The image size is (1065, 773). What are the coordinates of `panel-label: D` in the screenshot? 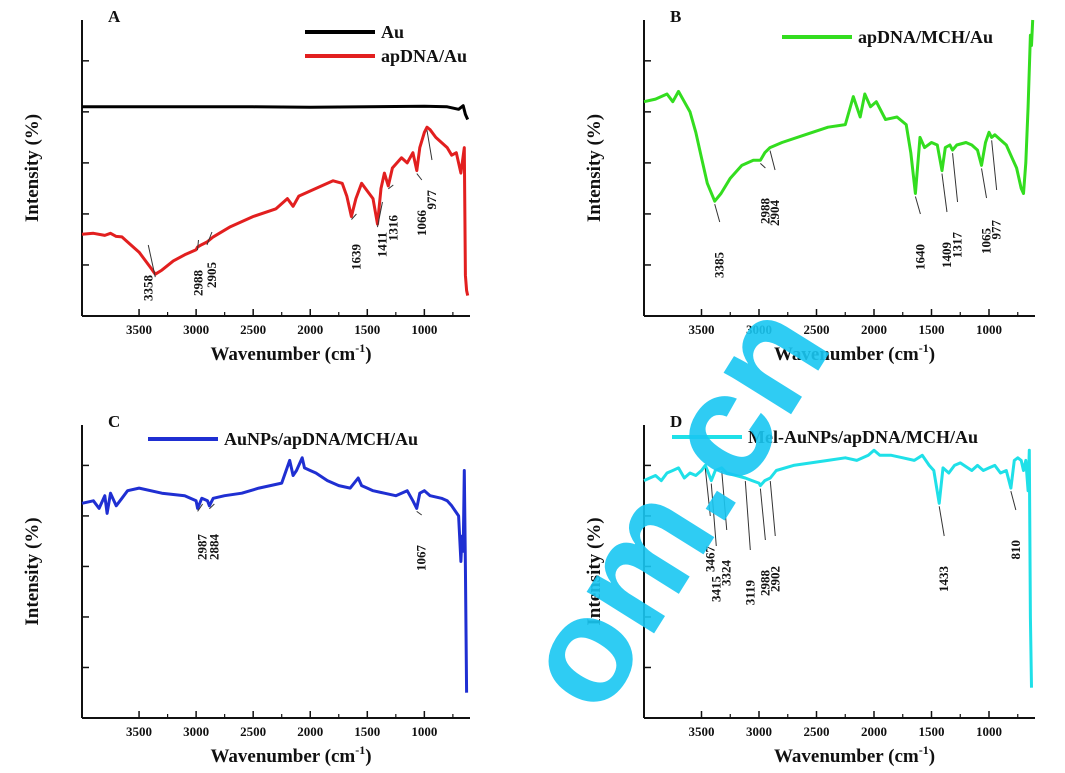 It's located at (676, 421).